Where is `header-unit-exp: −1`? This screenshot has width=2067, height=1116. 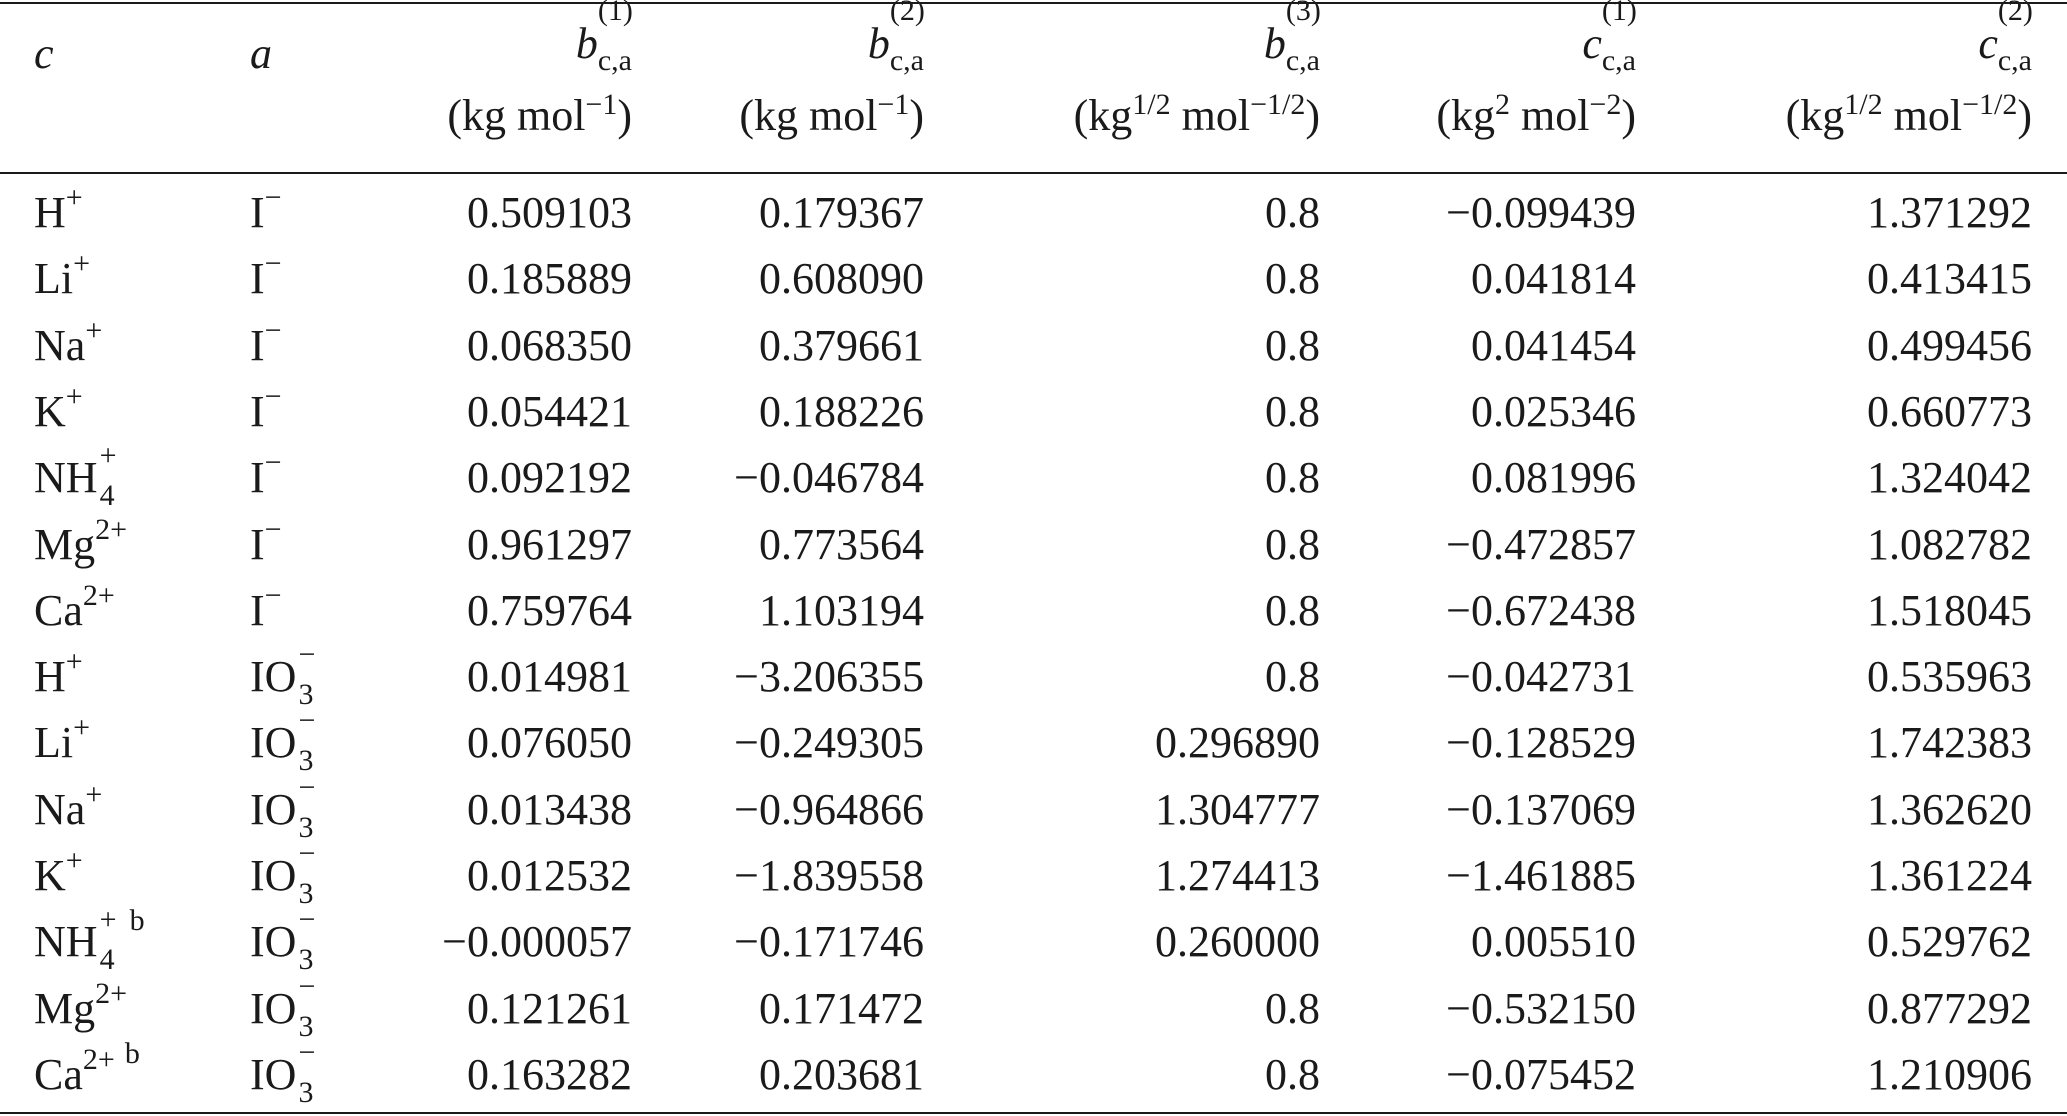 header-unit-exp: −1 is located at coordinates (893, 104).